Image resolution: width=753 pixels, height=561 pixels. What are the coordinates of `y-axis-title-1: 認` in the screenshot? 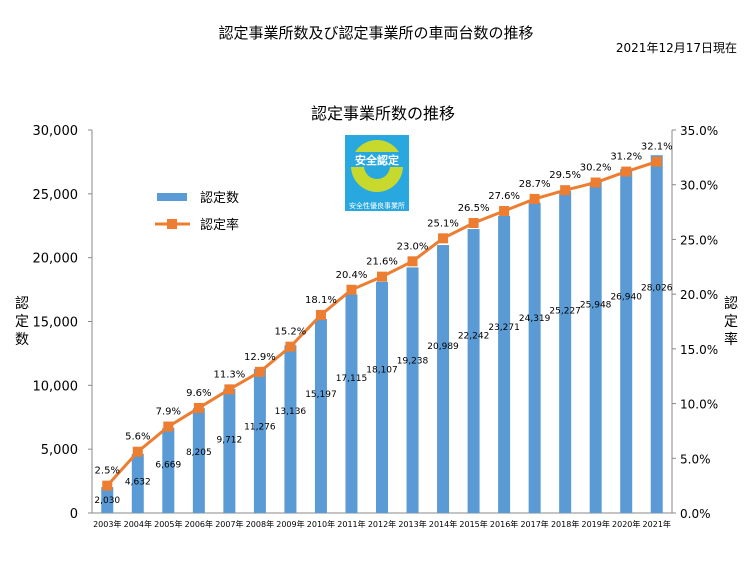 It's located at (22, 304).